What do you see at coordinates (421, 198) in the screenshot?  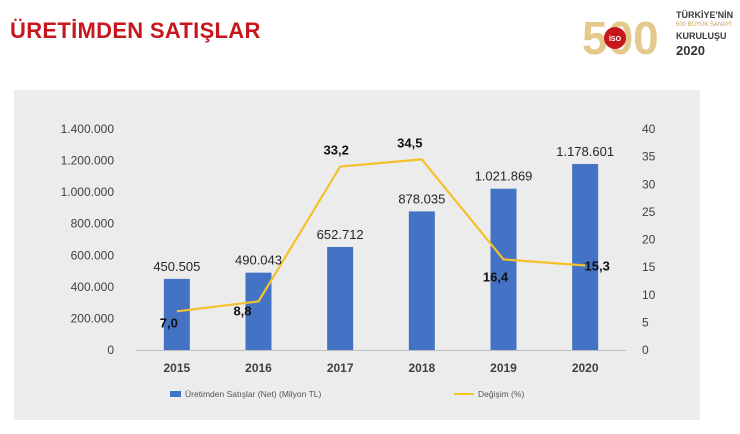 I see `bar-data-label: 878.035` at bounding box center [421, 198].